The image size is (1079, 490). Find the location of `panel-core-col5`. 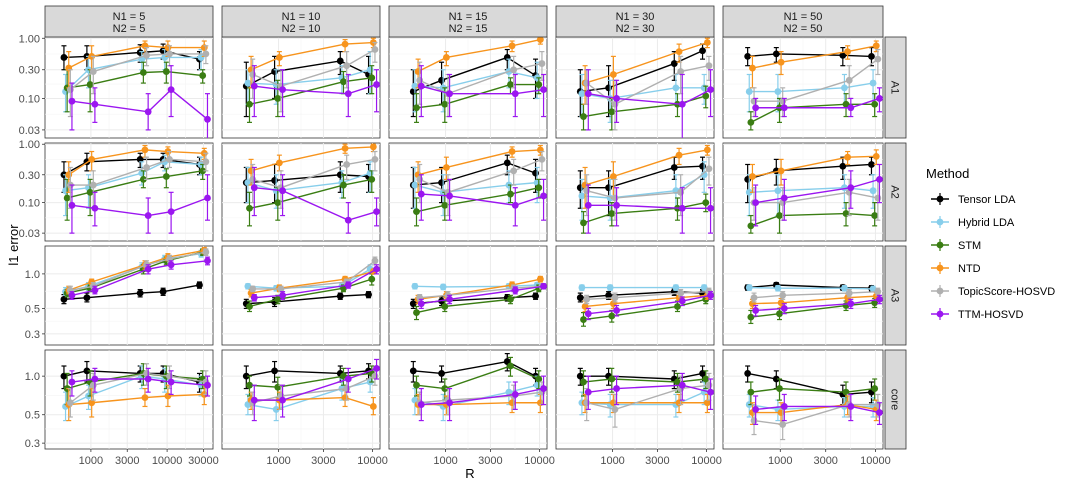

panel-core-col5 is located at coordinates (803, 399).